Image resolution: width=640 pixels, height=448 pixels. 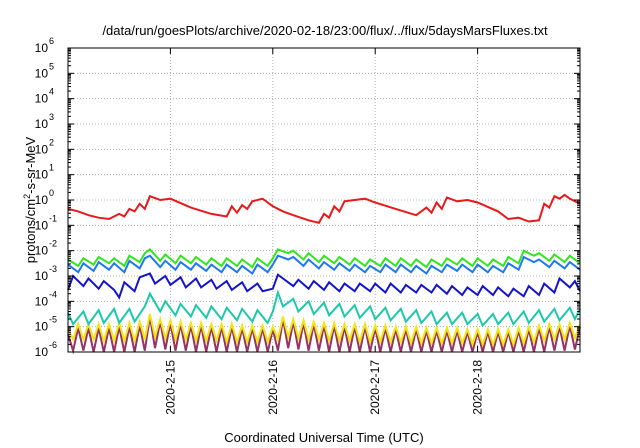 I want to click on x-tick-labels: 2020-2-15 2020-2-16 2020-2-17 2020-2-18, so click(x=323, y=387).